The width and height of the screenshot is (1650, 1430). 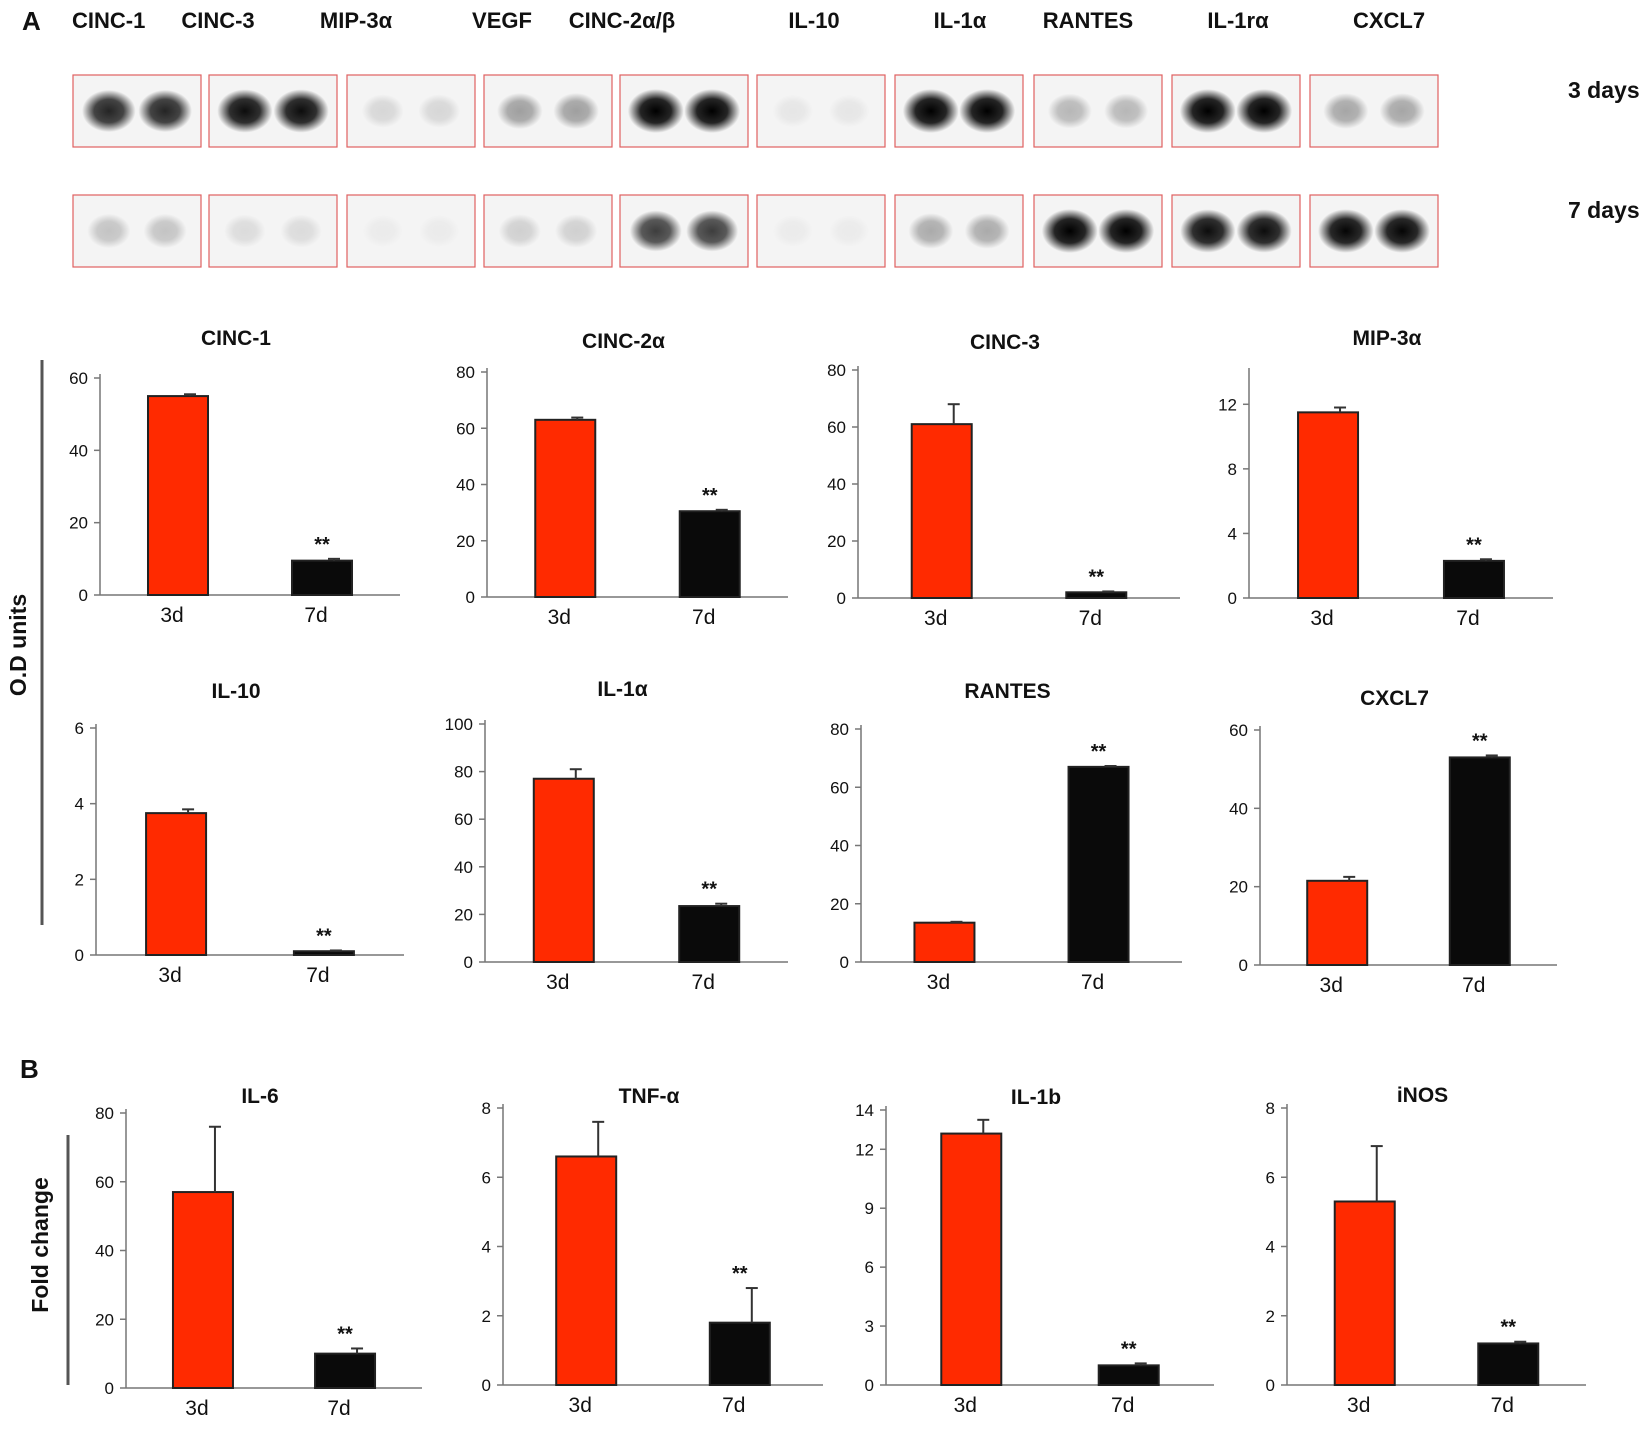 What do you see at coordinates (1036, 1097) in the screenshot?
I see `chart-title: IL-1b` at bounding box center [1036, 1097].